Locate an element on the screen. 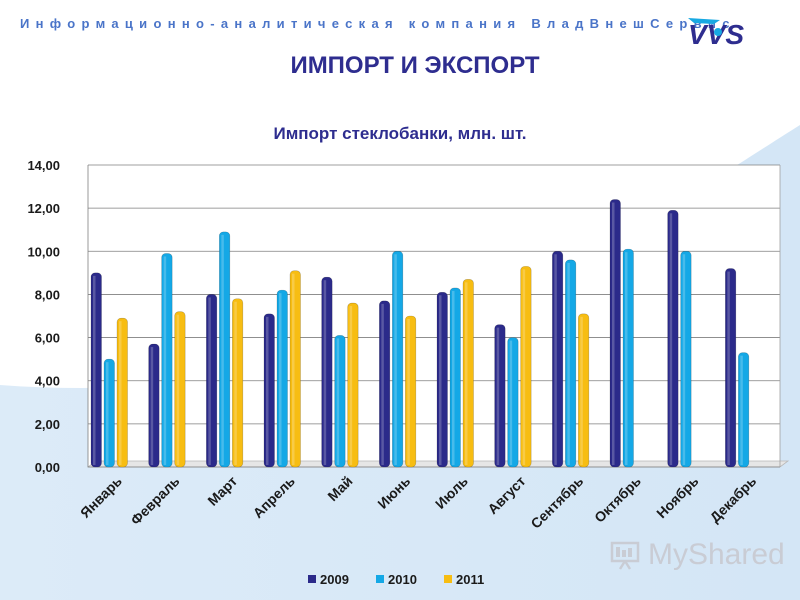 This screenshot has width=800, height=600. watermark-text: MyShared is located at coordinates (716, 554).